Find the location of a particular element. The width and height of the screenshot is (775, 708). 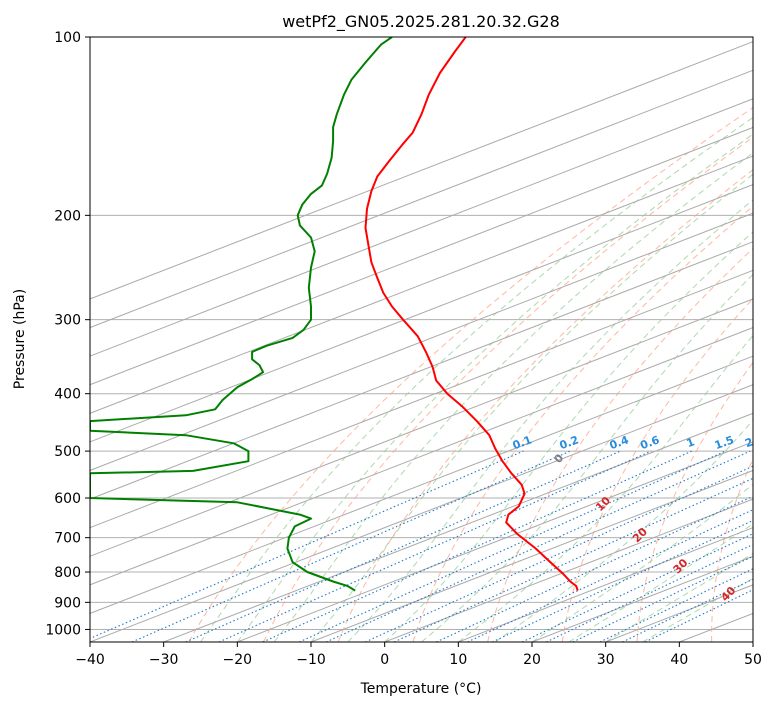

y-tick-label: 1000 is located at coordinates (63, 630).